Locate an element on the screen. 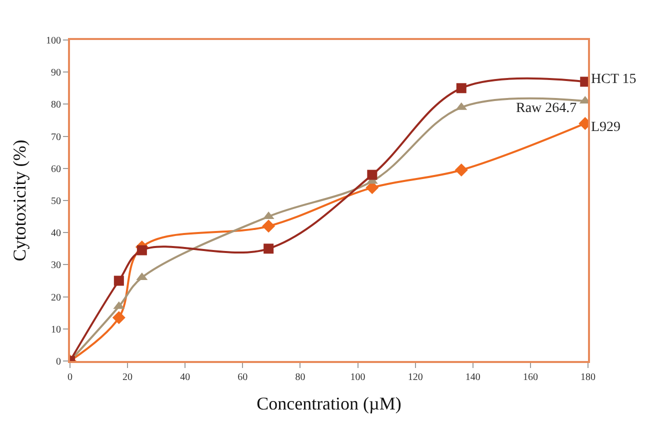 The image size is (663, 431). x-tick-label: 140 is located at coordinates (472, 377).